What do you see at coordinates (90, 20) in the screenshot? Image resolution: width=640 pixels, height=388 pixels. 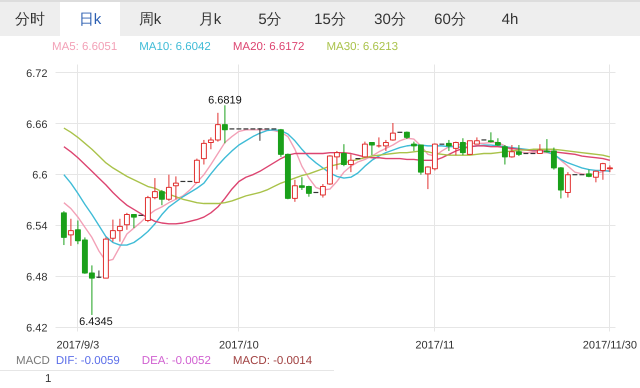 I see `text: 日k` at bounding box center [90, 20].